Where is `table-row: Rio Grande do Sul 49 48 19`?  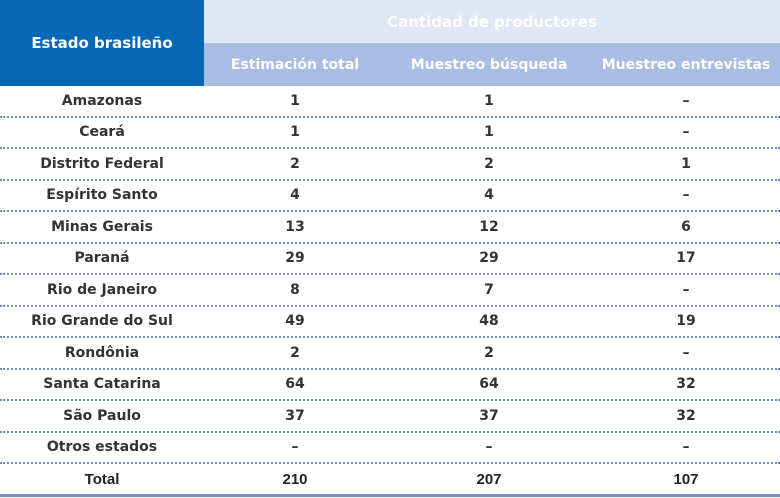
table-row: Rio Grande do Sul 49 48 19 is located at coordinates (390, 322).